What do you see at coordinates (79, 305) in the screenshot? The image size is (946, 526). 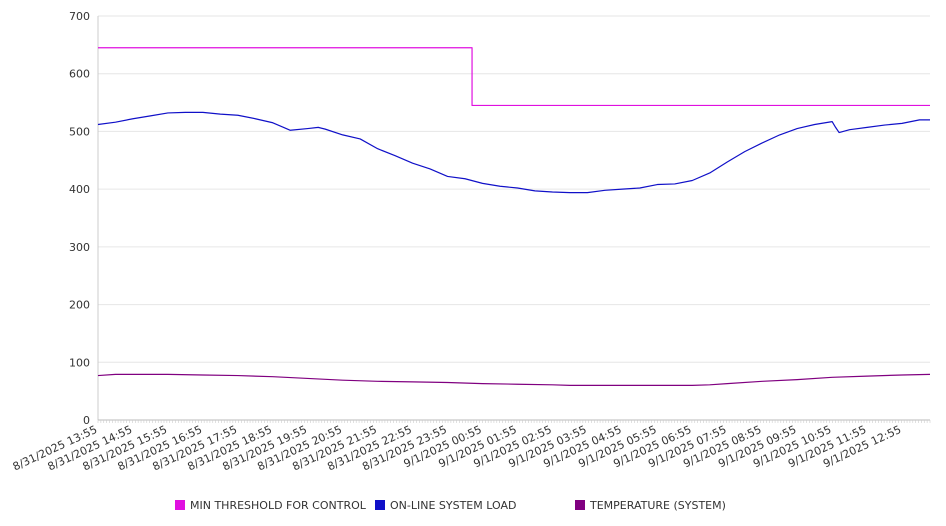 I see `y-tick-label: 200` at bounding box center [79, 305].